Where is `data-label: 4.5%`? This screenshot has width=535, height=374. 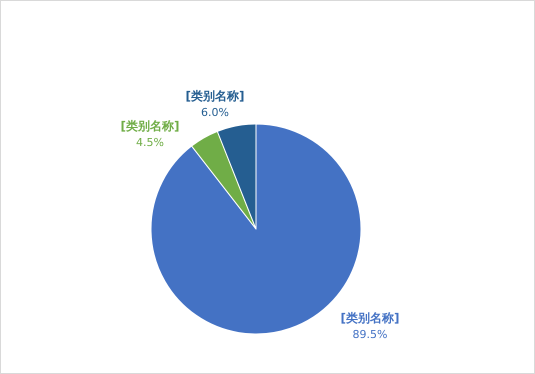
data-label: 4.5% is located at coordinates (150, 142).